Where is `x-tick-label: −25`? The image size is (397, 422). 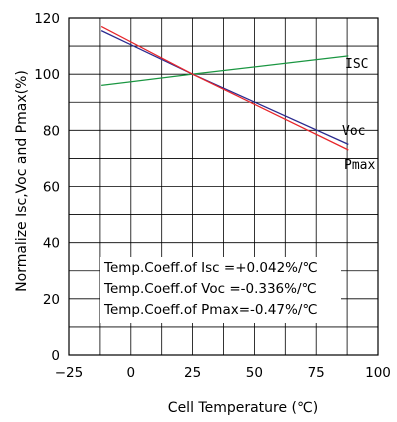 x-tick-label: −25 is located at coordinates (69, 373).